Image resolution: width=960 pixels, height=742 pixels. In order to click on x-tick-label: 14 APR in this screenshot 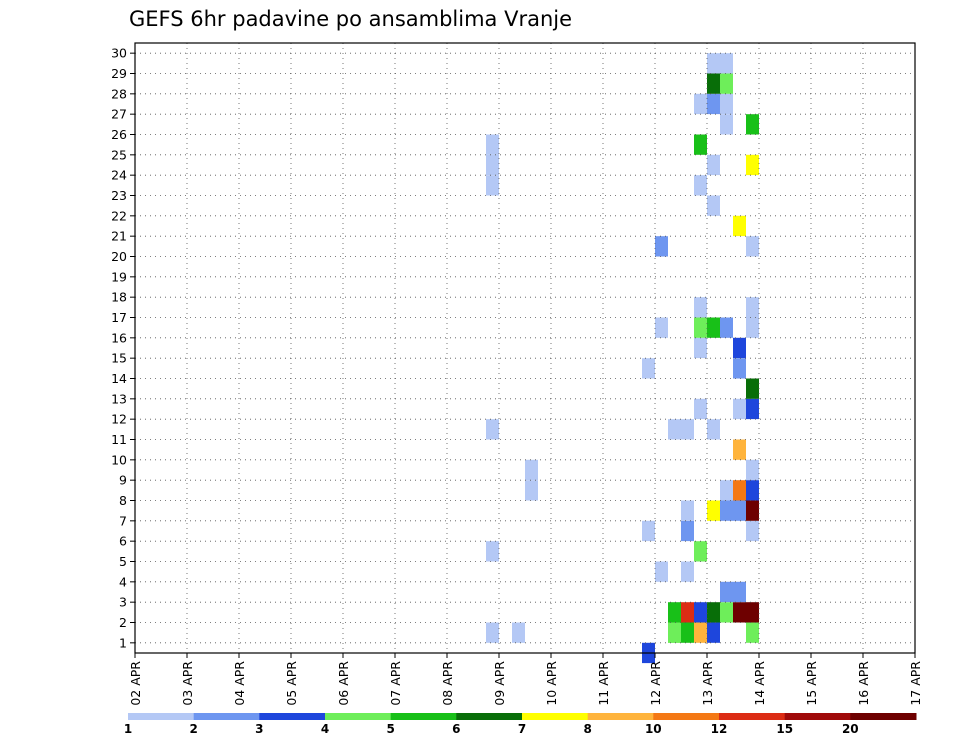, I will do `click(759, 683)`.